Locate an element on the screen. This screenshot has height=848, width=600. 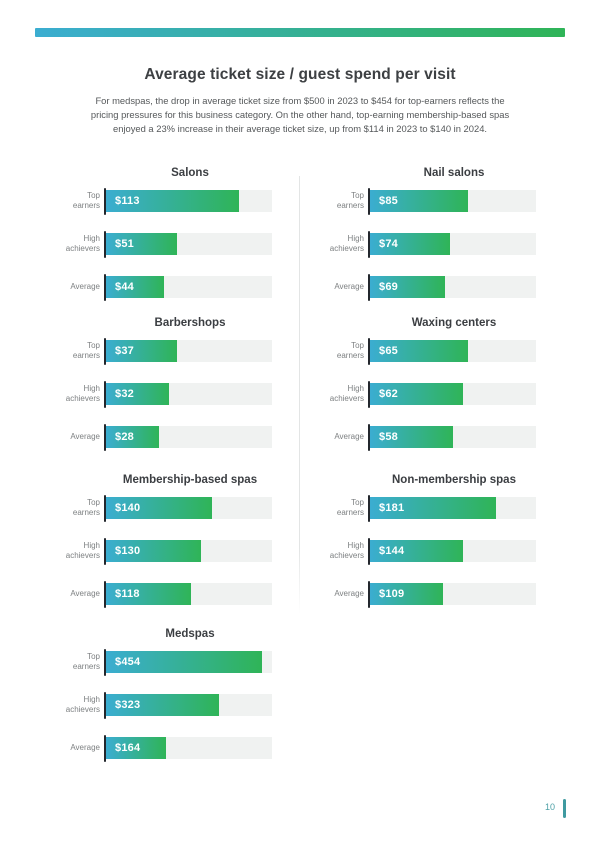
bar-track: $323 is located at coordinates (189, 705).